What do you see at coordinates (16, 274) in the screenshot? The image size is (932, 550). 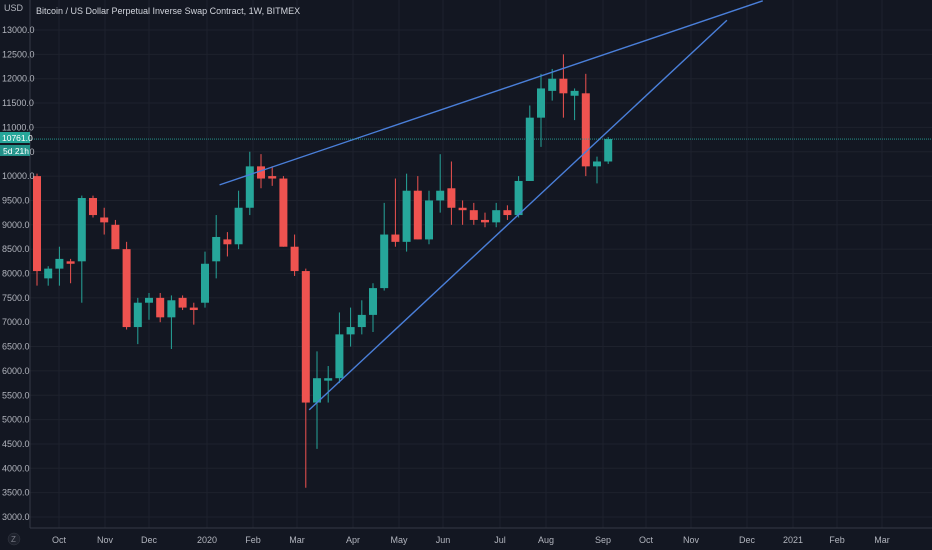 I see `price-tick-label: 8000.0` at bounding box center [16, 274].